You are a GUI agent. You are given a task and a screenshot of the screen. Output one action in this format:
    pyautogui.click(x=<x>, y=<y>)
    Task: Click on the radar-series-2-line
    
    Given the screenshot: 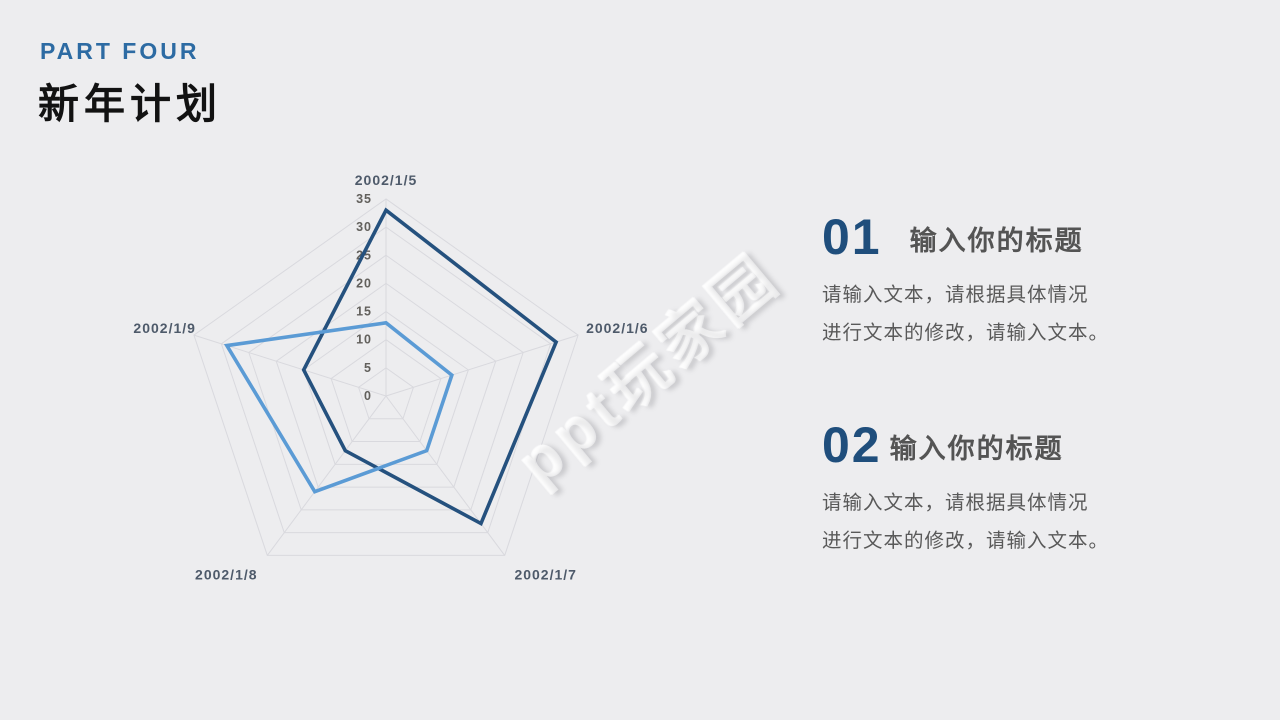 What is the action you would take?
    pyautogui.click(x=338, y=407)
    